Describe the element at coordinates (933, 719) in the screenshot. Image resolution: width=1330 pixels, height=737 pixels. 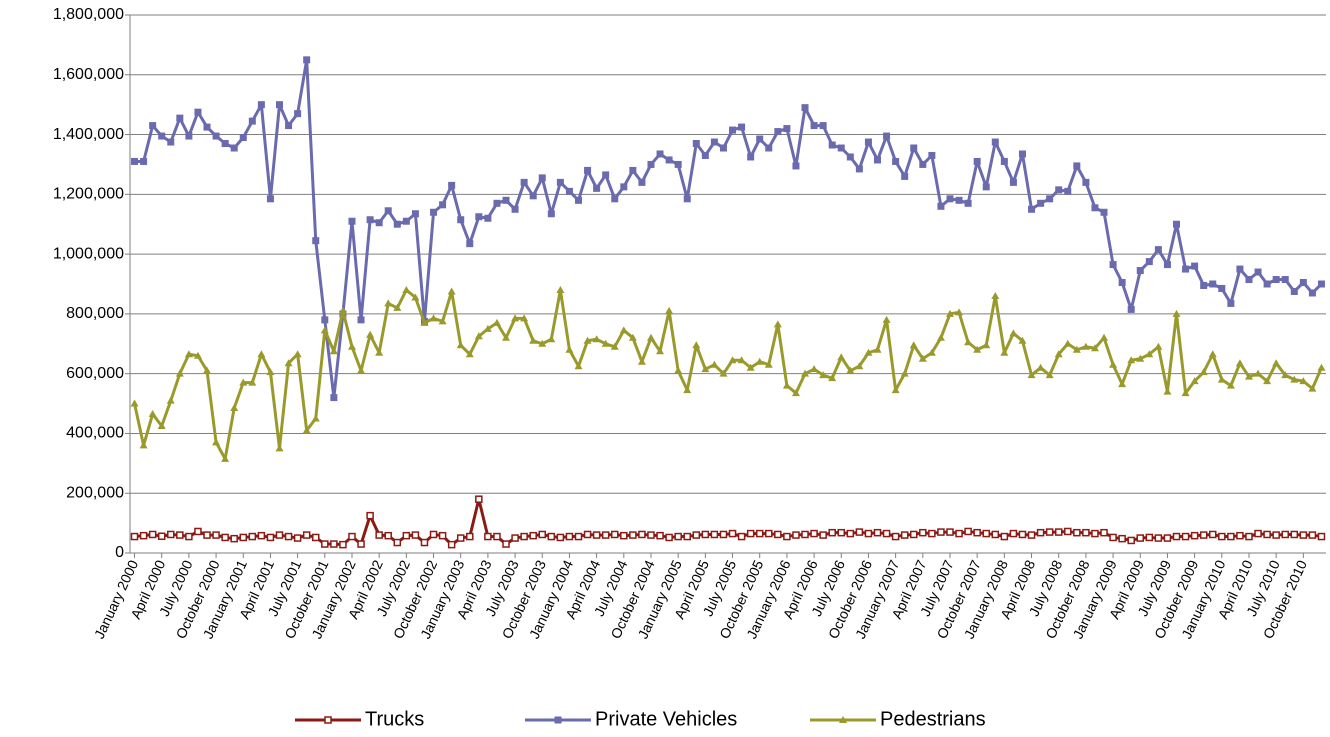
I see `legend-label: Pedestrians` at that location.